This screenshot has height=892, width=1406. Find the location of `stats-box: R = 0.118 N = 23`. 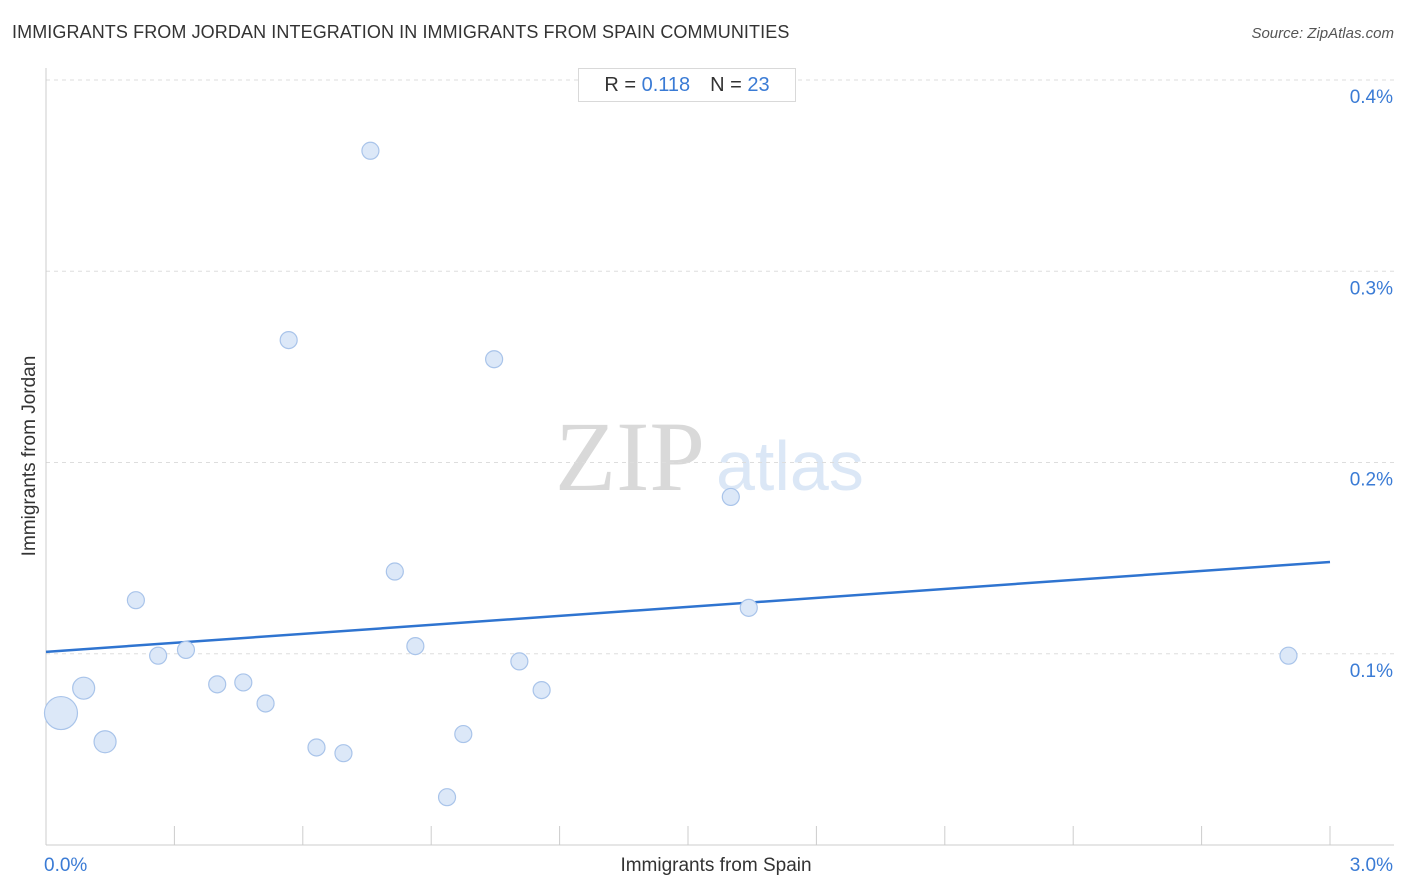

stats-box: R = 0.118 N = 23 is located at coordinates (687, 85).